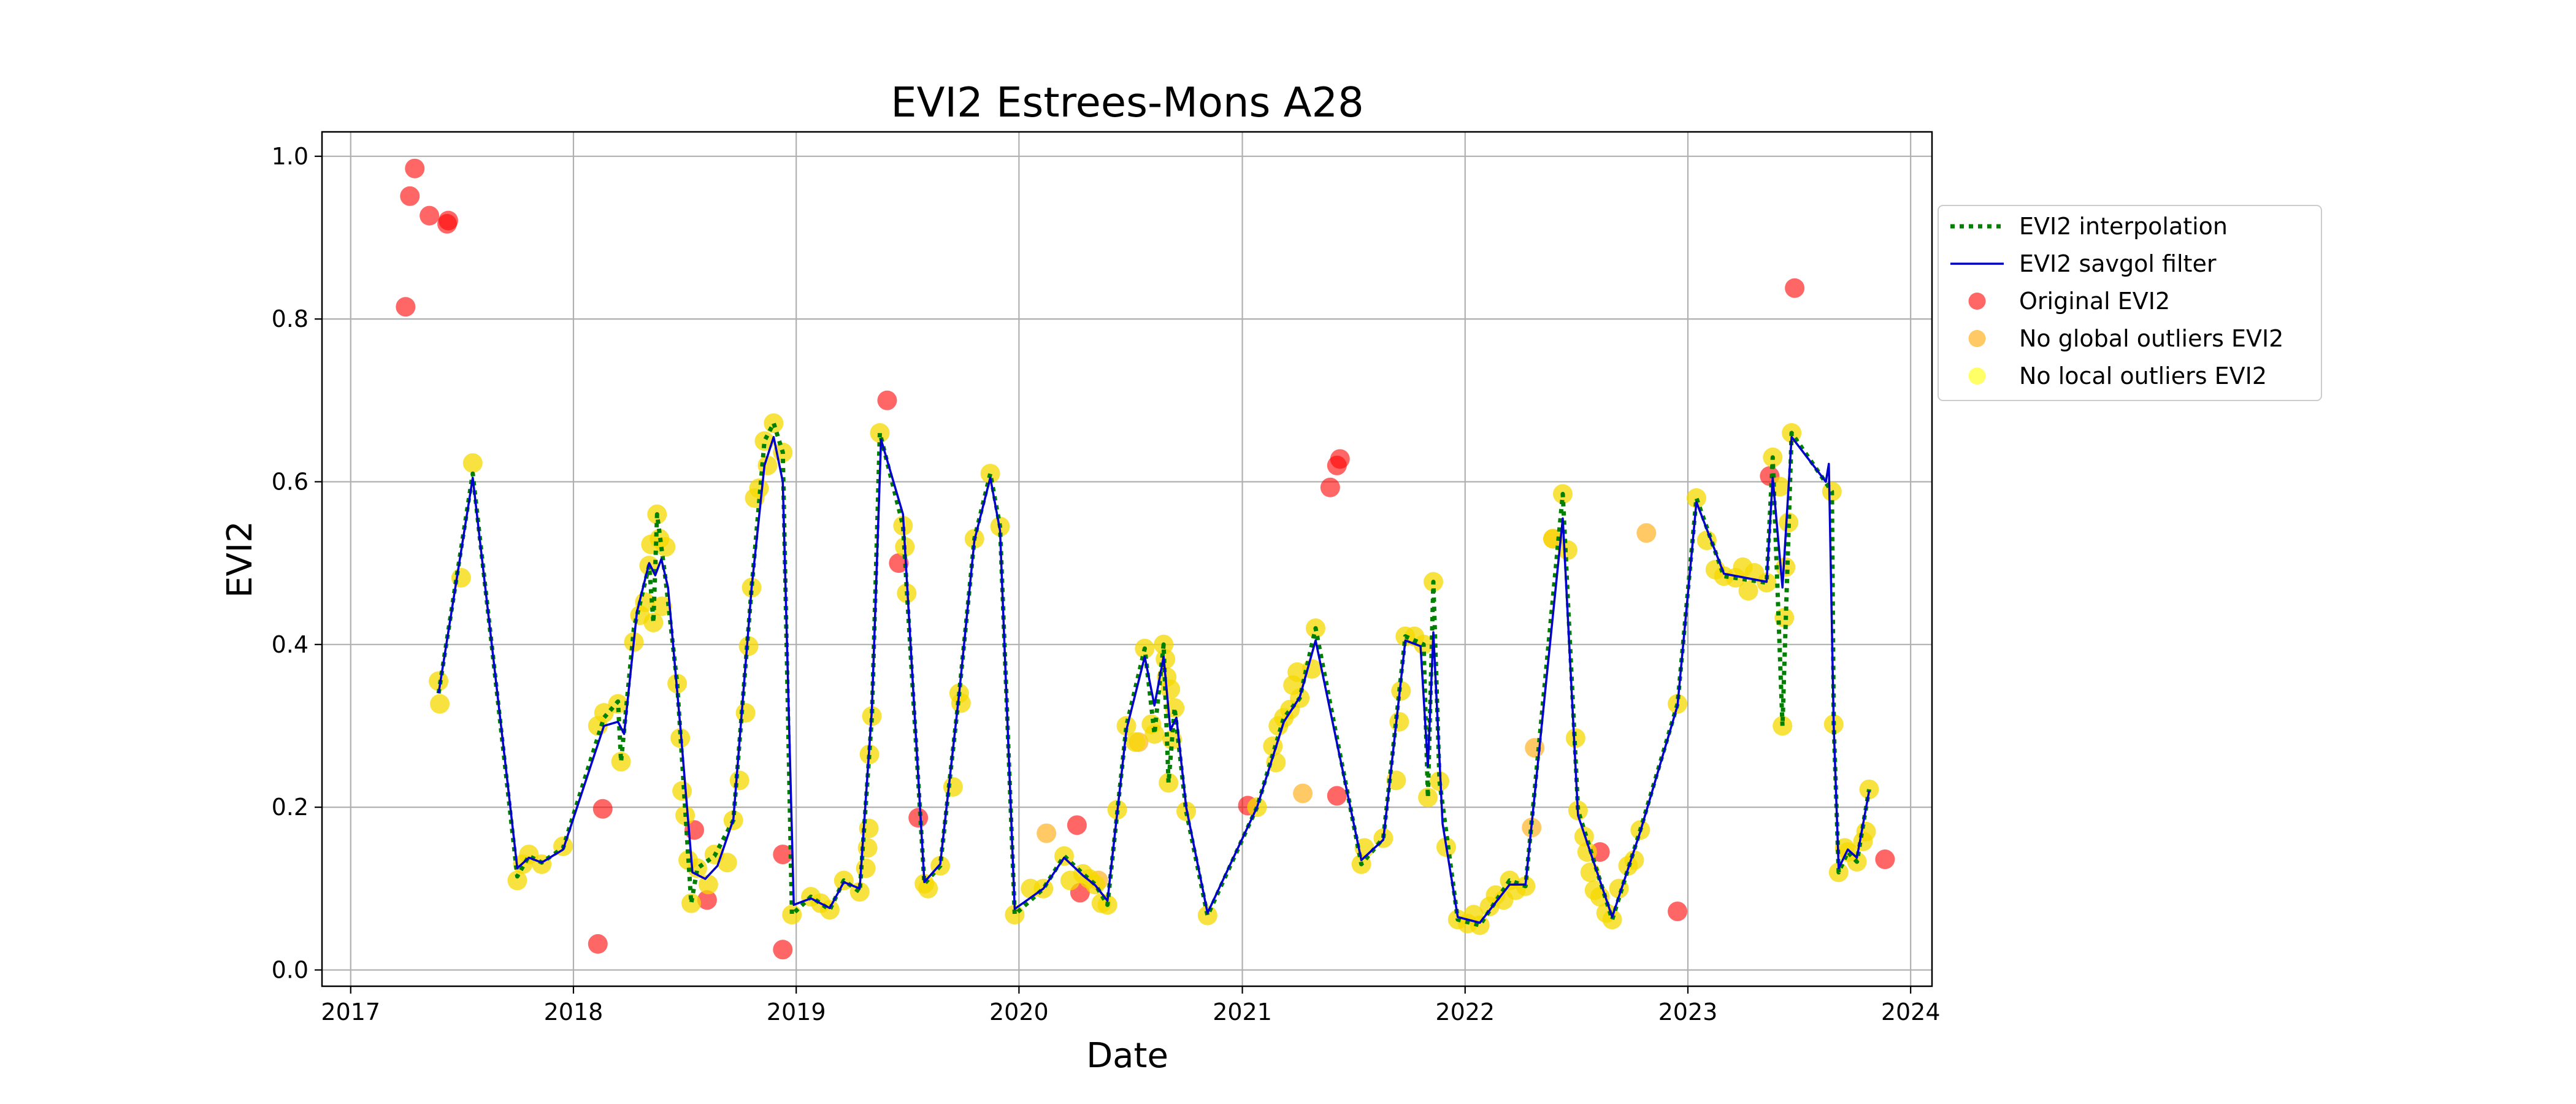 The image size is (2576, 1104). What do you see at coordinates (2151, 338) in the screenshot?
I see `legend-label: No global outliers EVI2` at bounding box center [2151, 338].